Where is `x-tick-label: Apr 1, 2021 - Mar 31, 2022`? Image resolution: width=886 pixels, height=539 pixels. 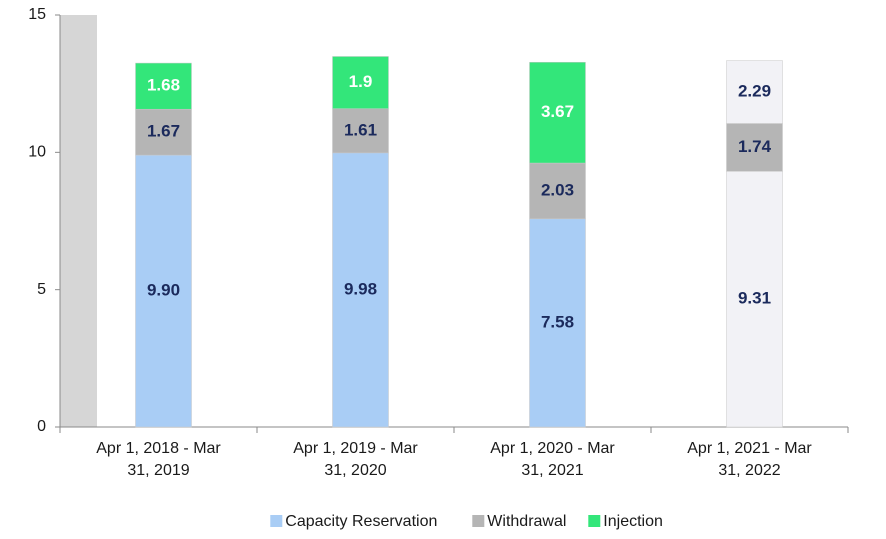 x-tick-label: Apr 1, 2021 - Mar 31, 2022 is located at coordinates (749, 459).